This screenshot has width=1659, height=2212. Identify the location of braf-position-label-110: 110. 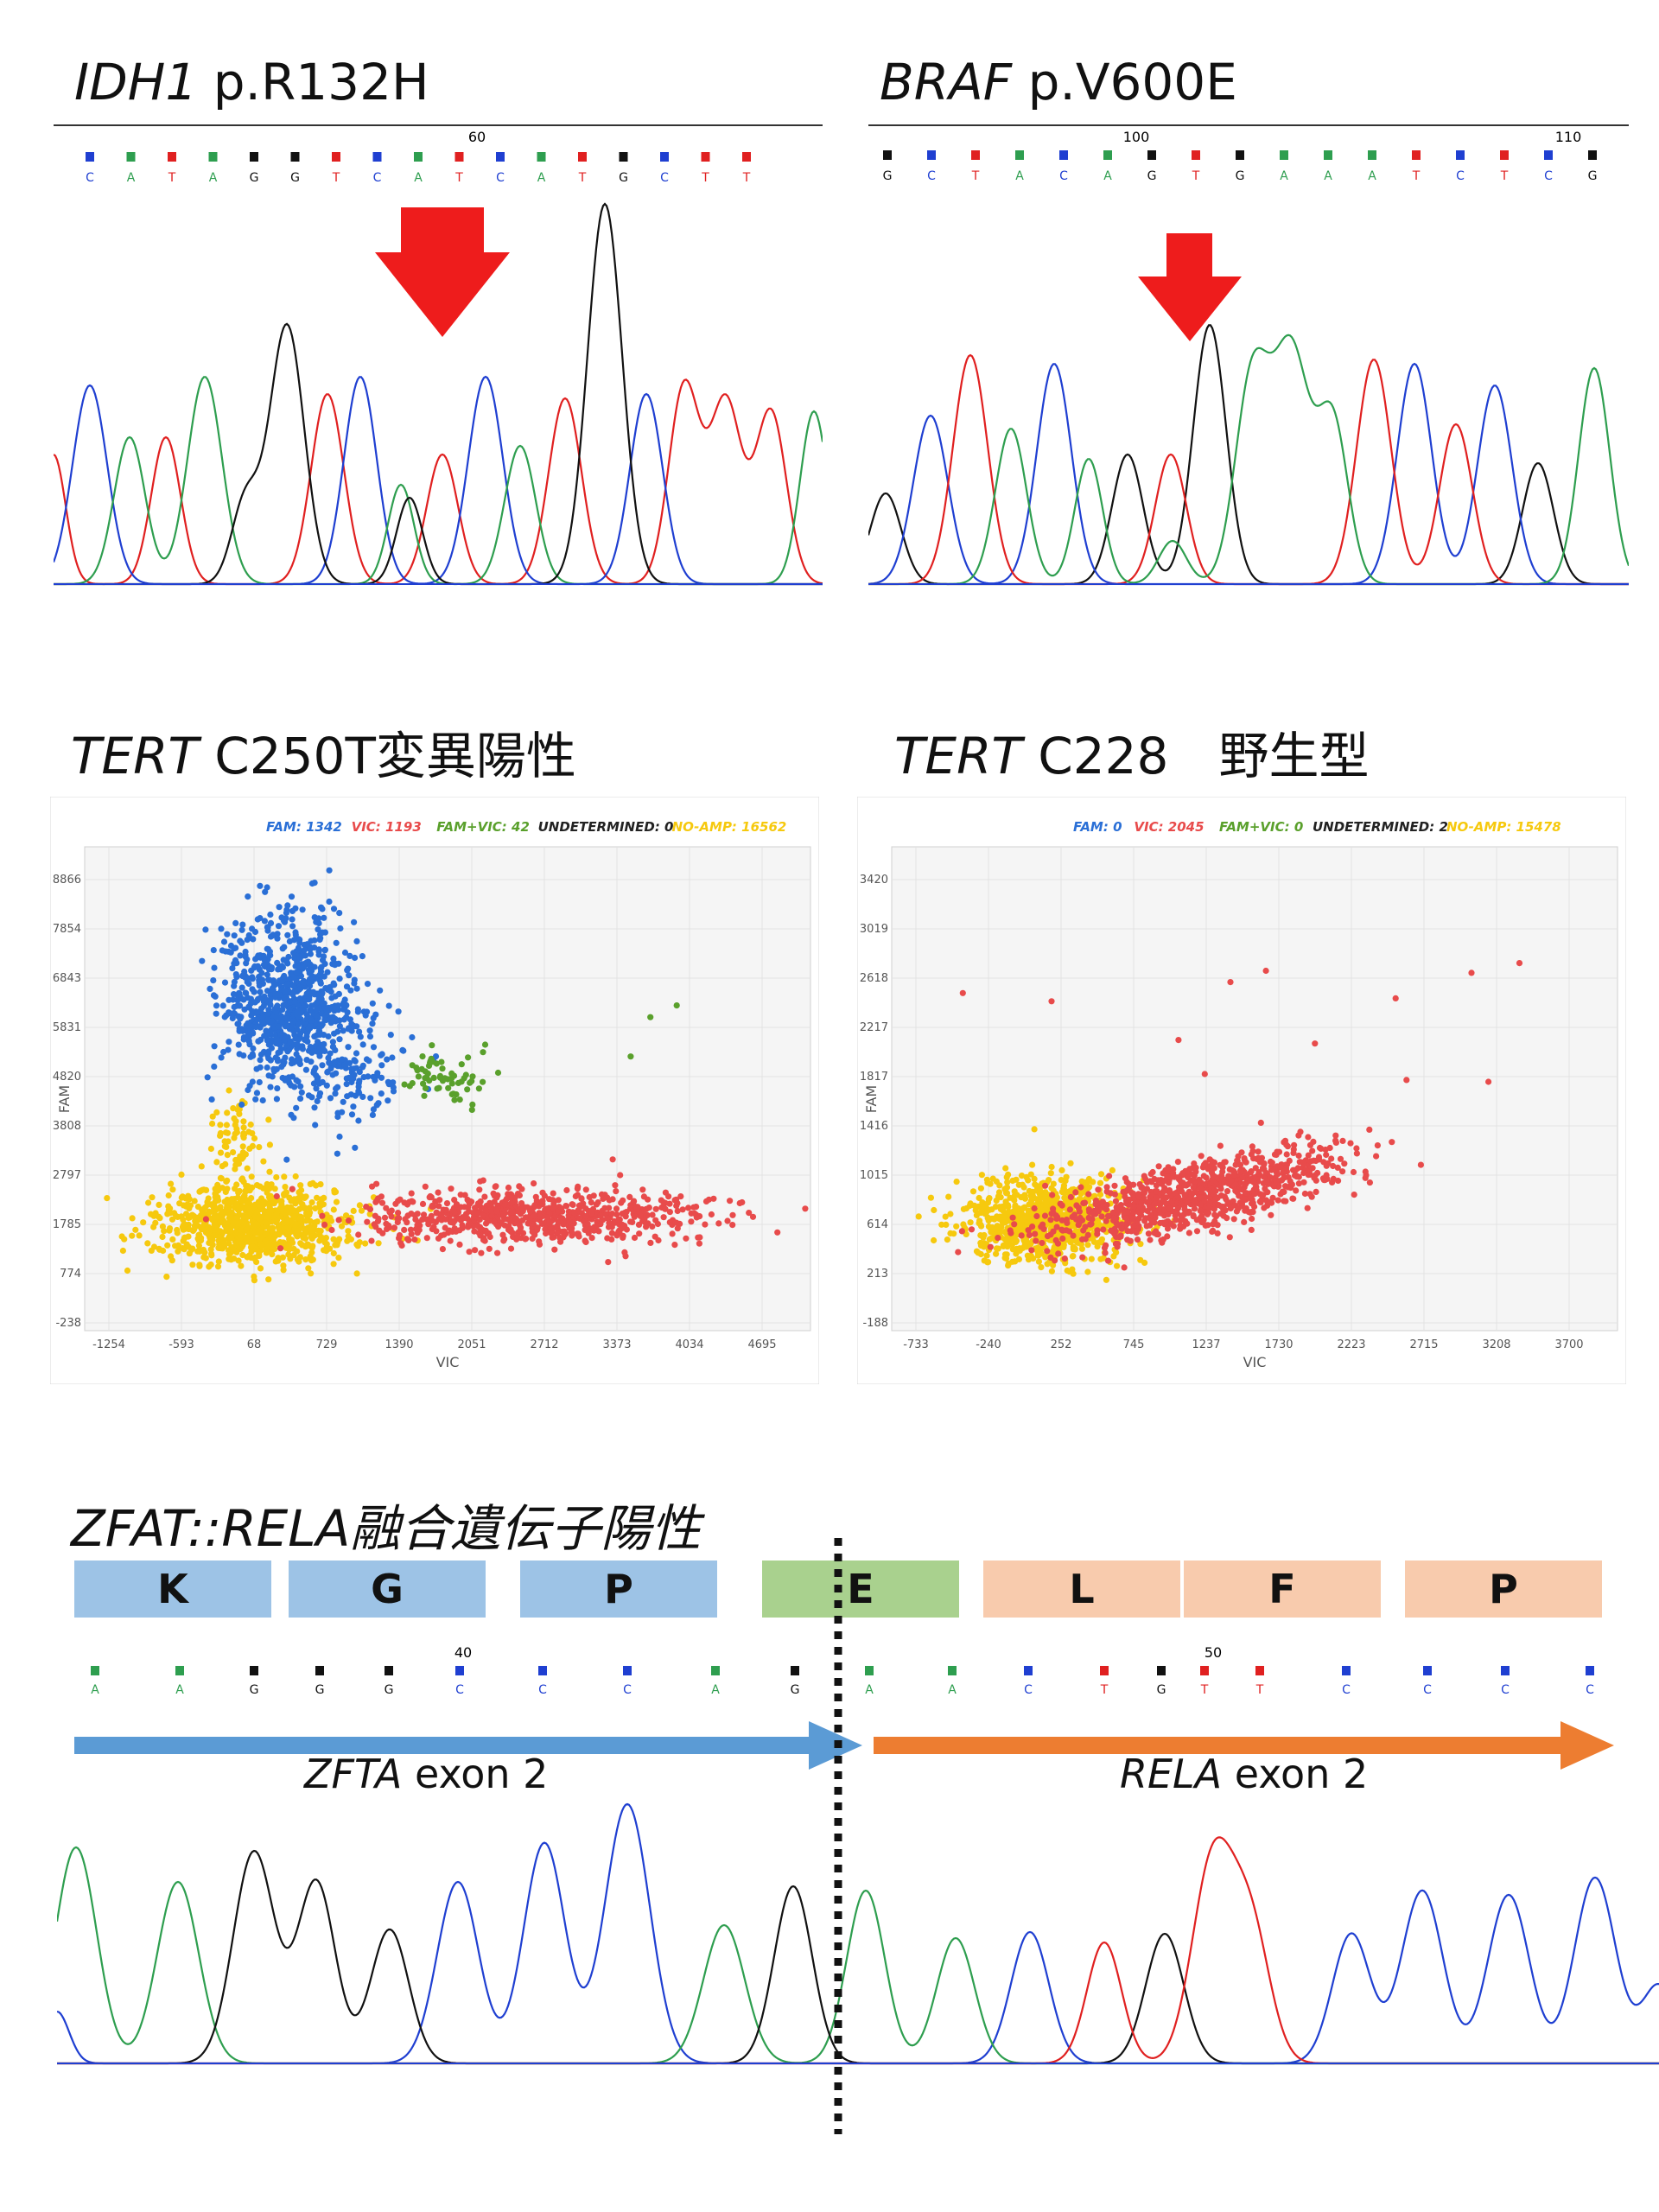
(1568, 137).